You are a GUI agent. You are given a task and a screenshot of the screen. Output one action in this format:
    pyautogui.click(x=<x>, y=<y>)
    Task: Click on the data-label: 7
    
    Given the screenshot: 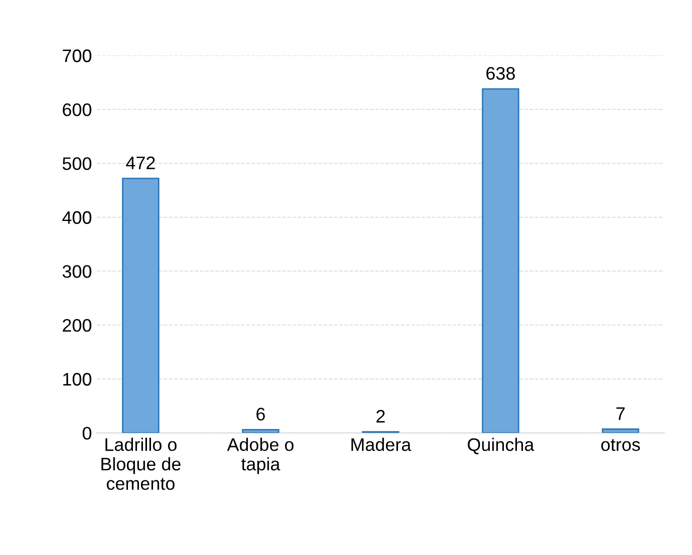 What is the action you would take?
    pyautogui.click(x=620, y=413)
    